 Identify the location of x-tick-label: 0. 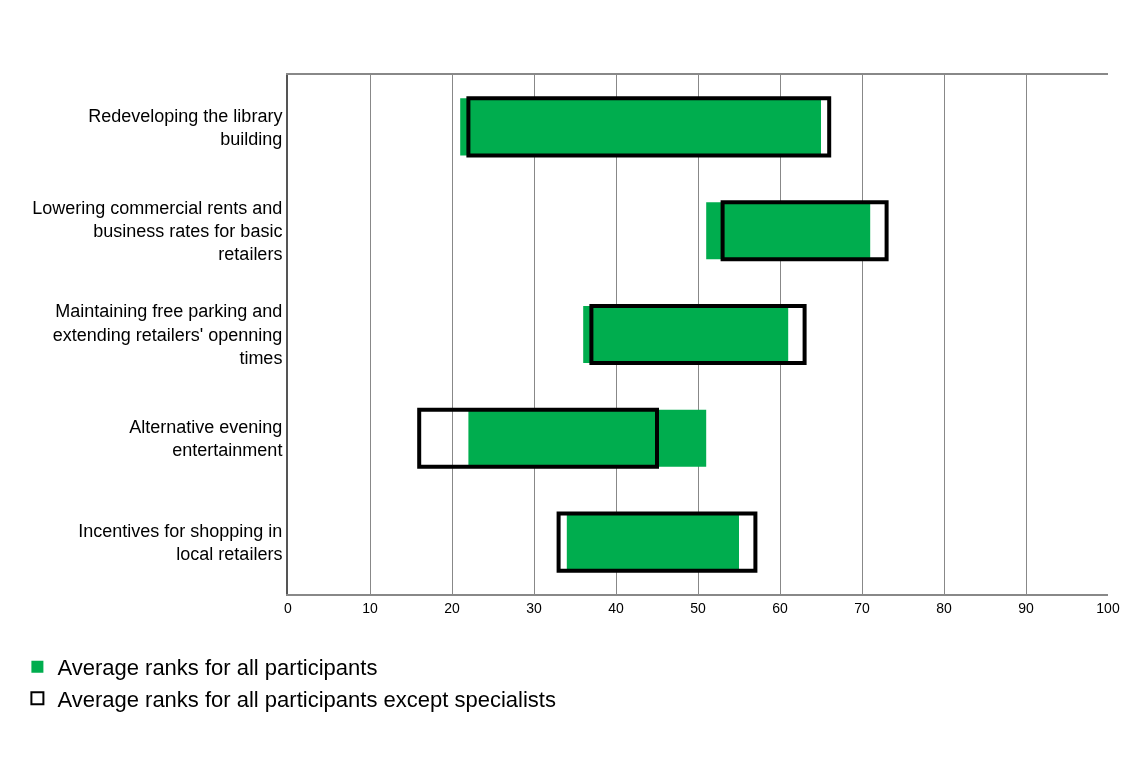
(288, 607).